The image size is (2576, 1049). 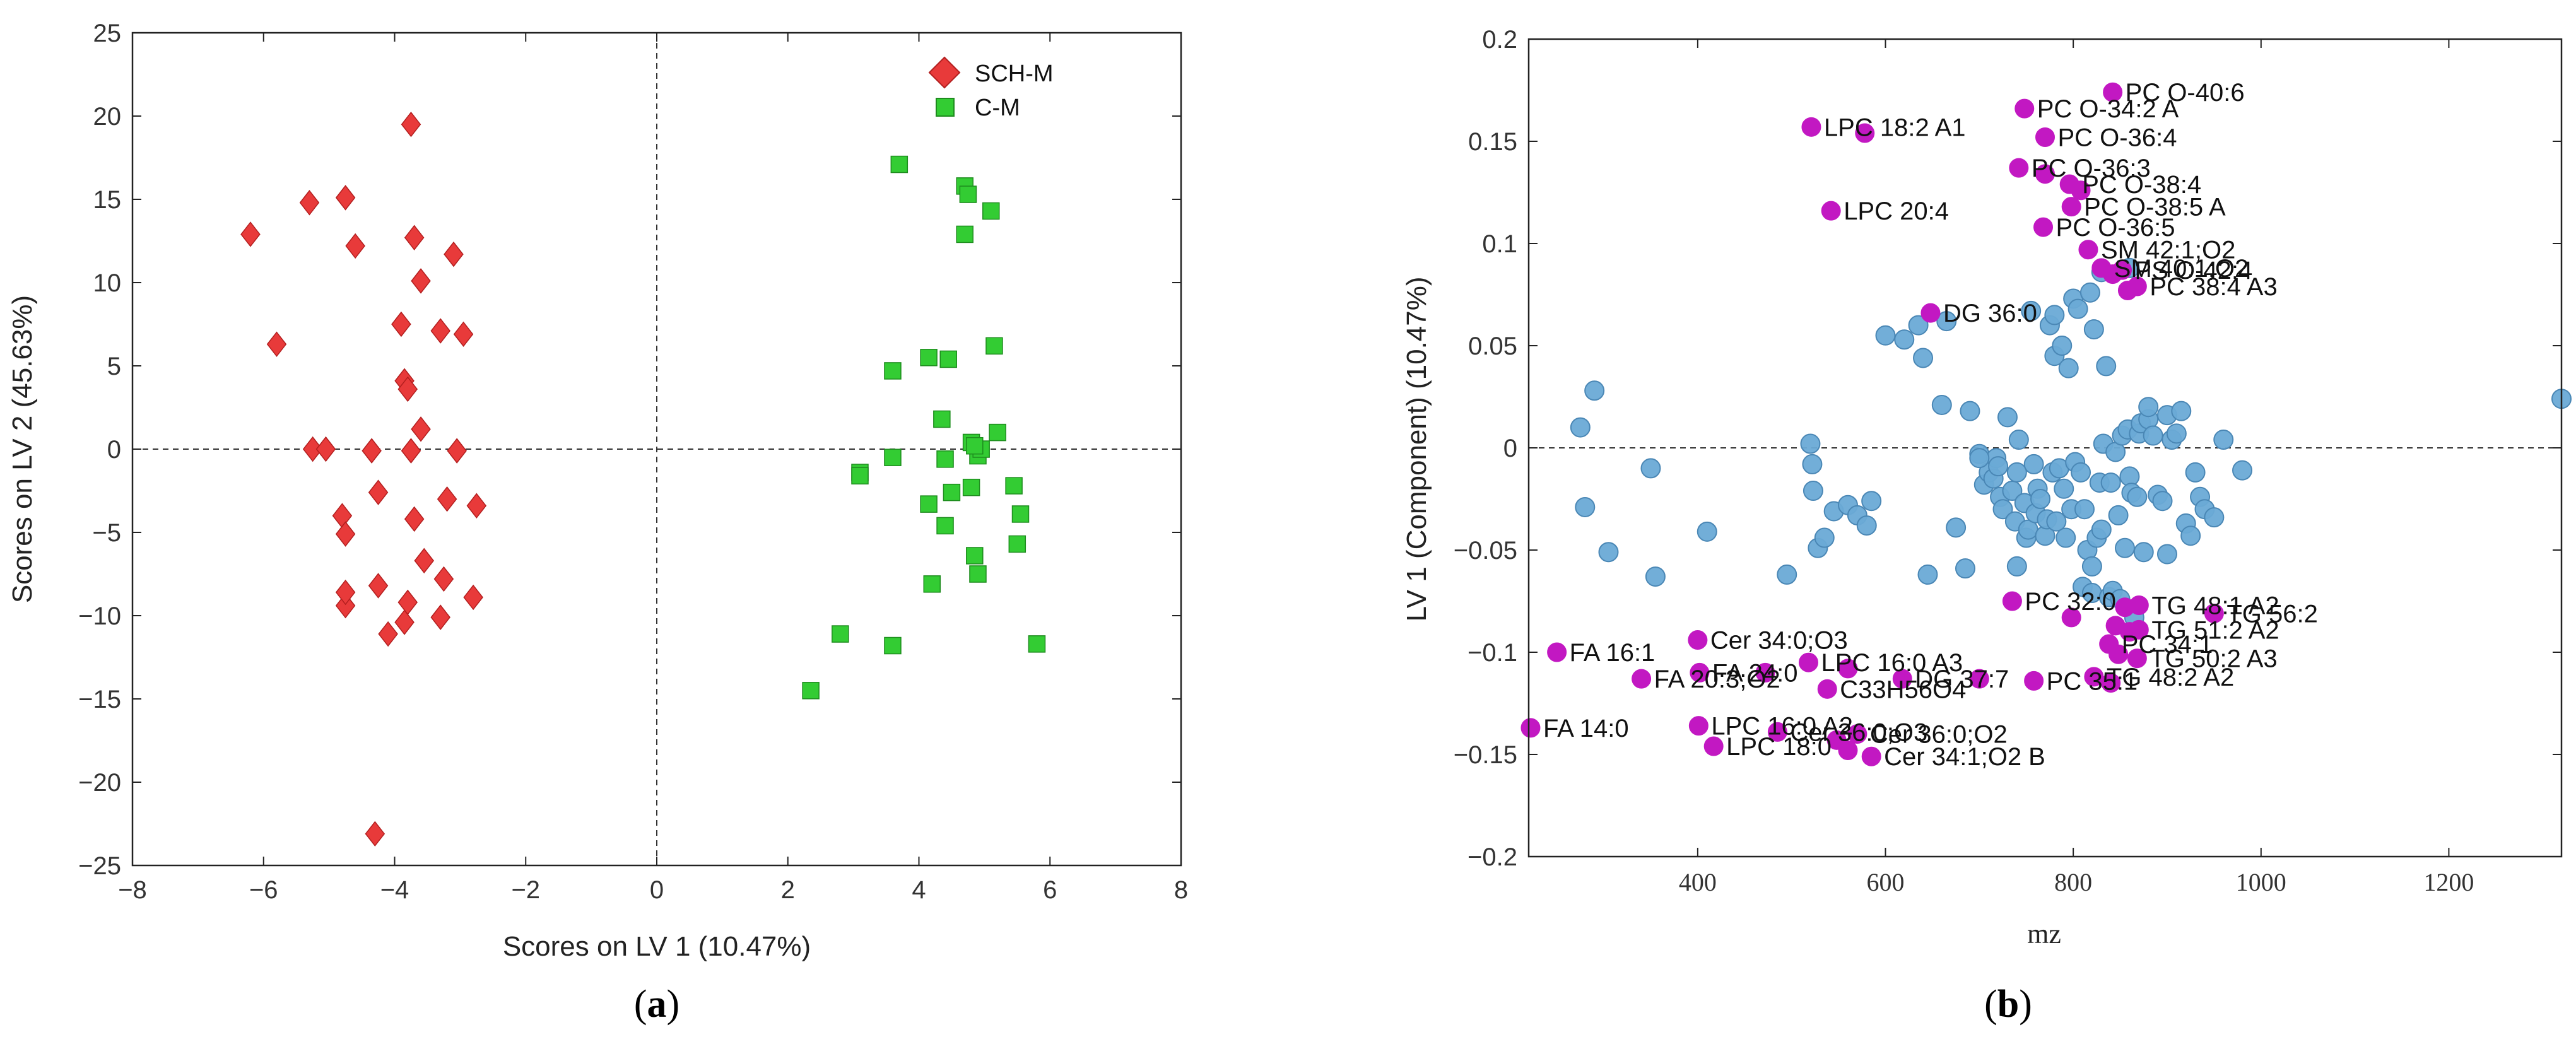 I want to click on panel-b-letter: b, so click(x=2008, y=1005).